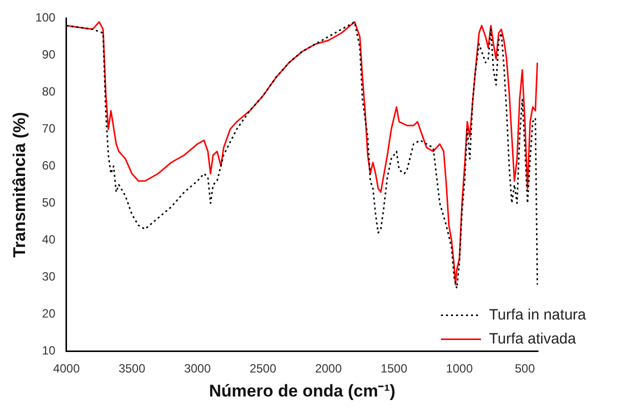 Image resolution: width=617 pixels, height=412 pixels. I want to click on legend-label: Turfa ativada, so click(533, 339).